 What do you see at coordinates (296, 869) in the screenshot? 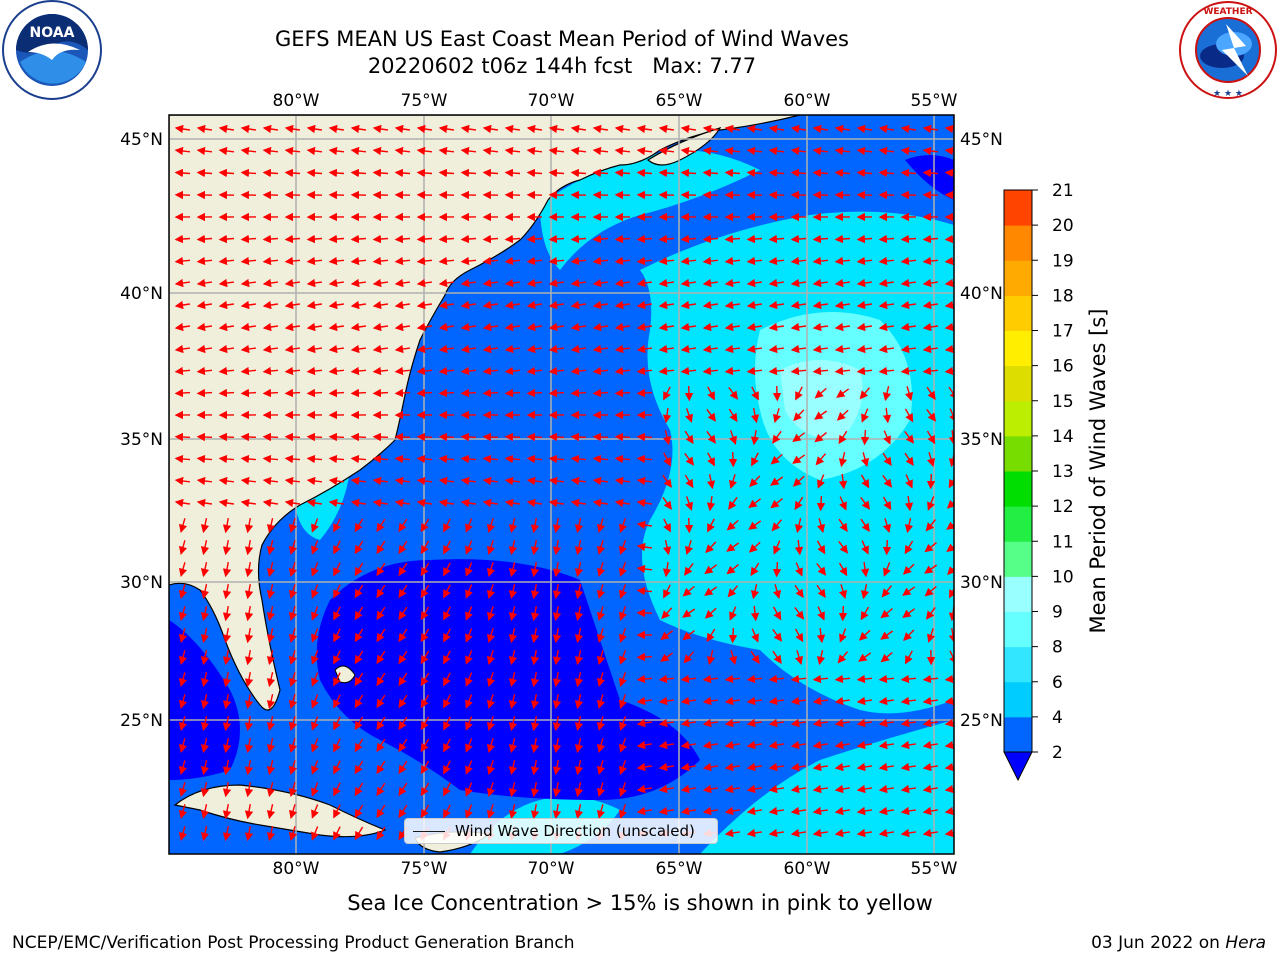
I see `lon-tick-label: 80°W` at bounding box center [296, 869].